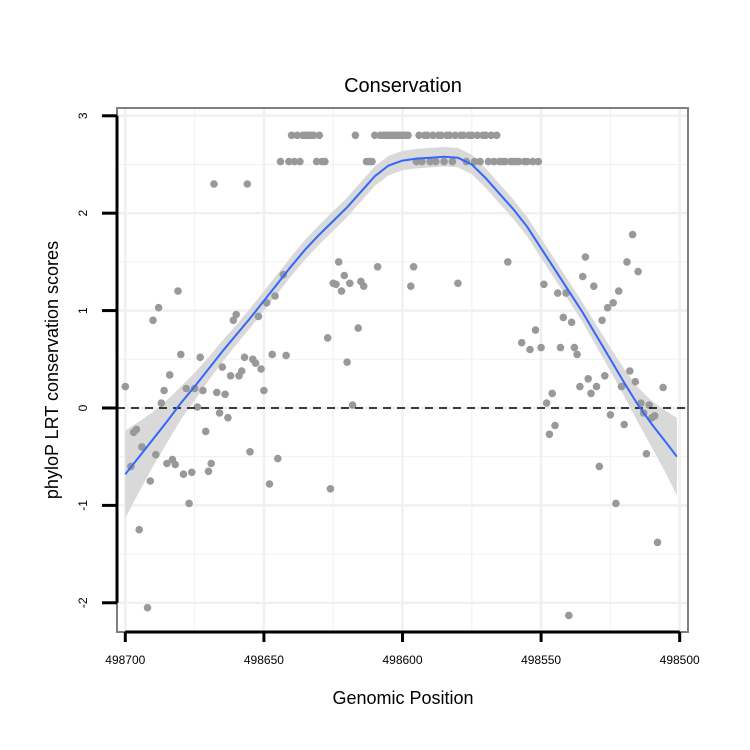  I want to click on y-tick-label: 1, so click(83, 310).